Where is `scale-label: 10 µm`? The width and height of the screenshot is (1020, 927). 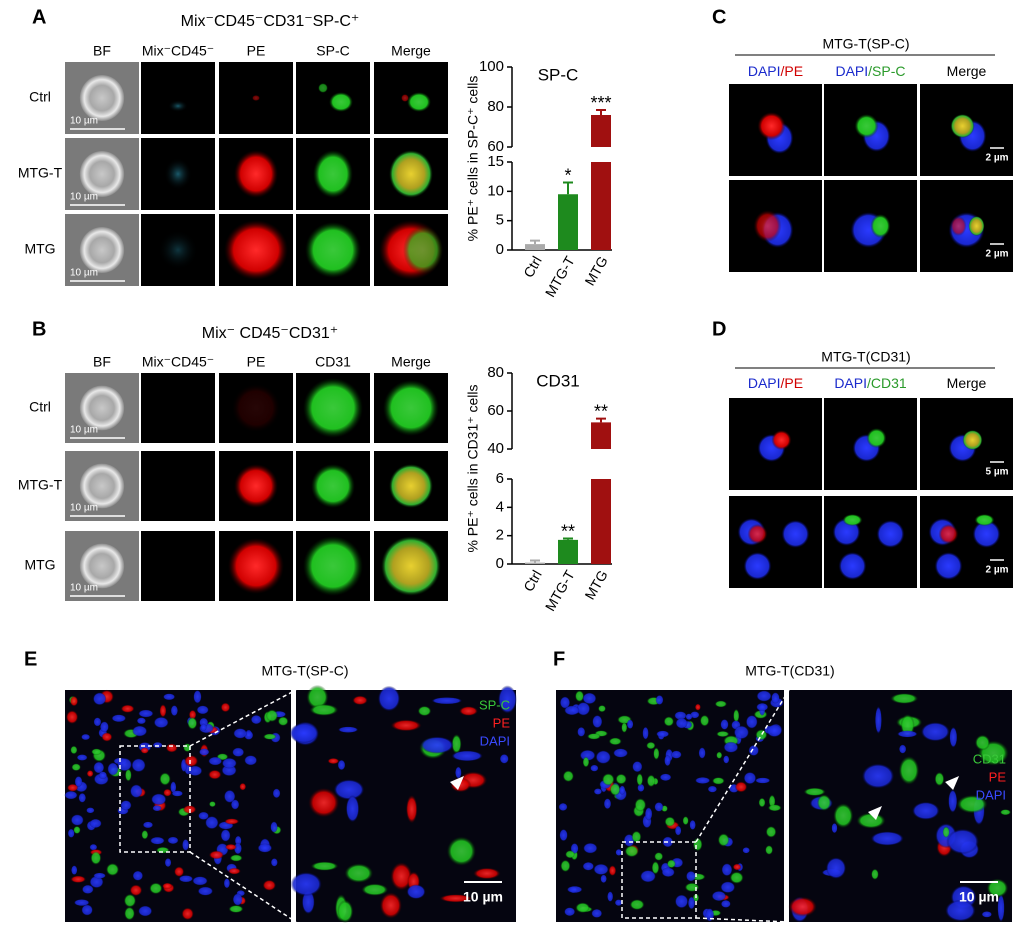
scale-label: 10 µm is located at coordinates (84, 121).